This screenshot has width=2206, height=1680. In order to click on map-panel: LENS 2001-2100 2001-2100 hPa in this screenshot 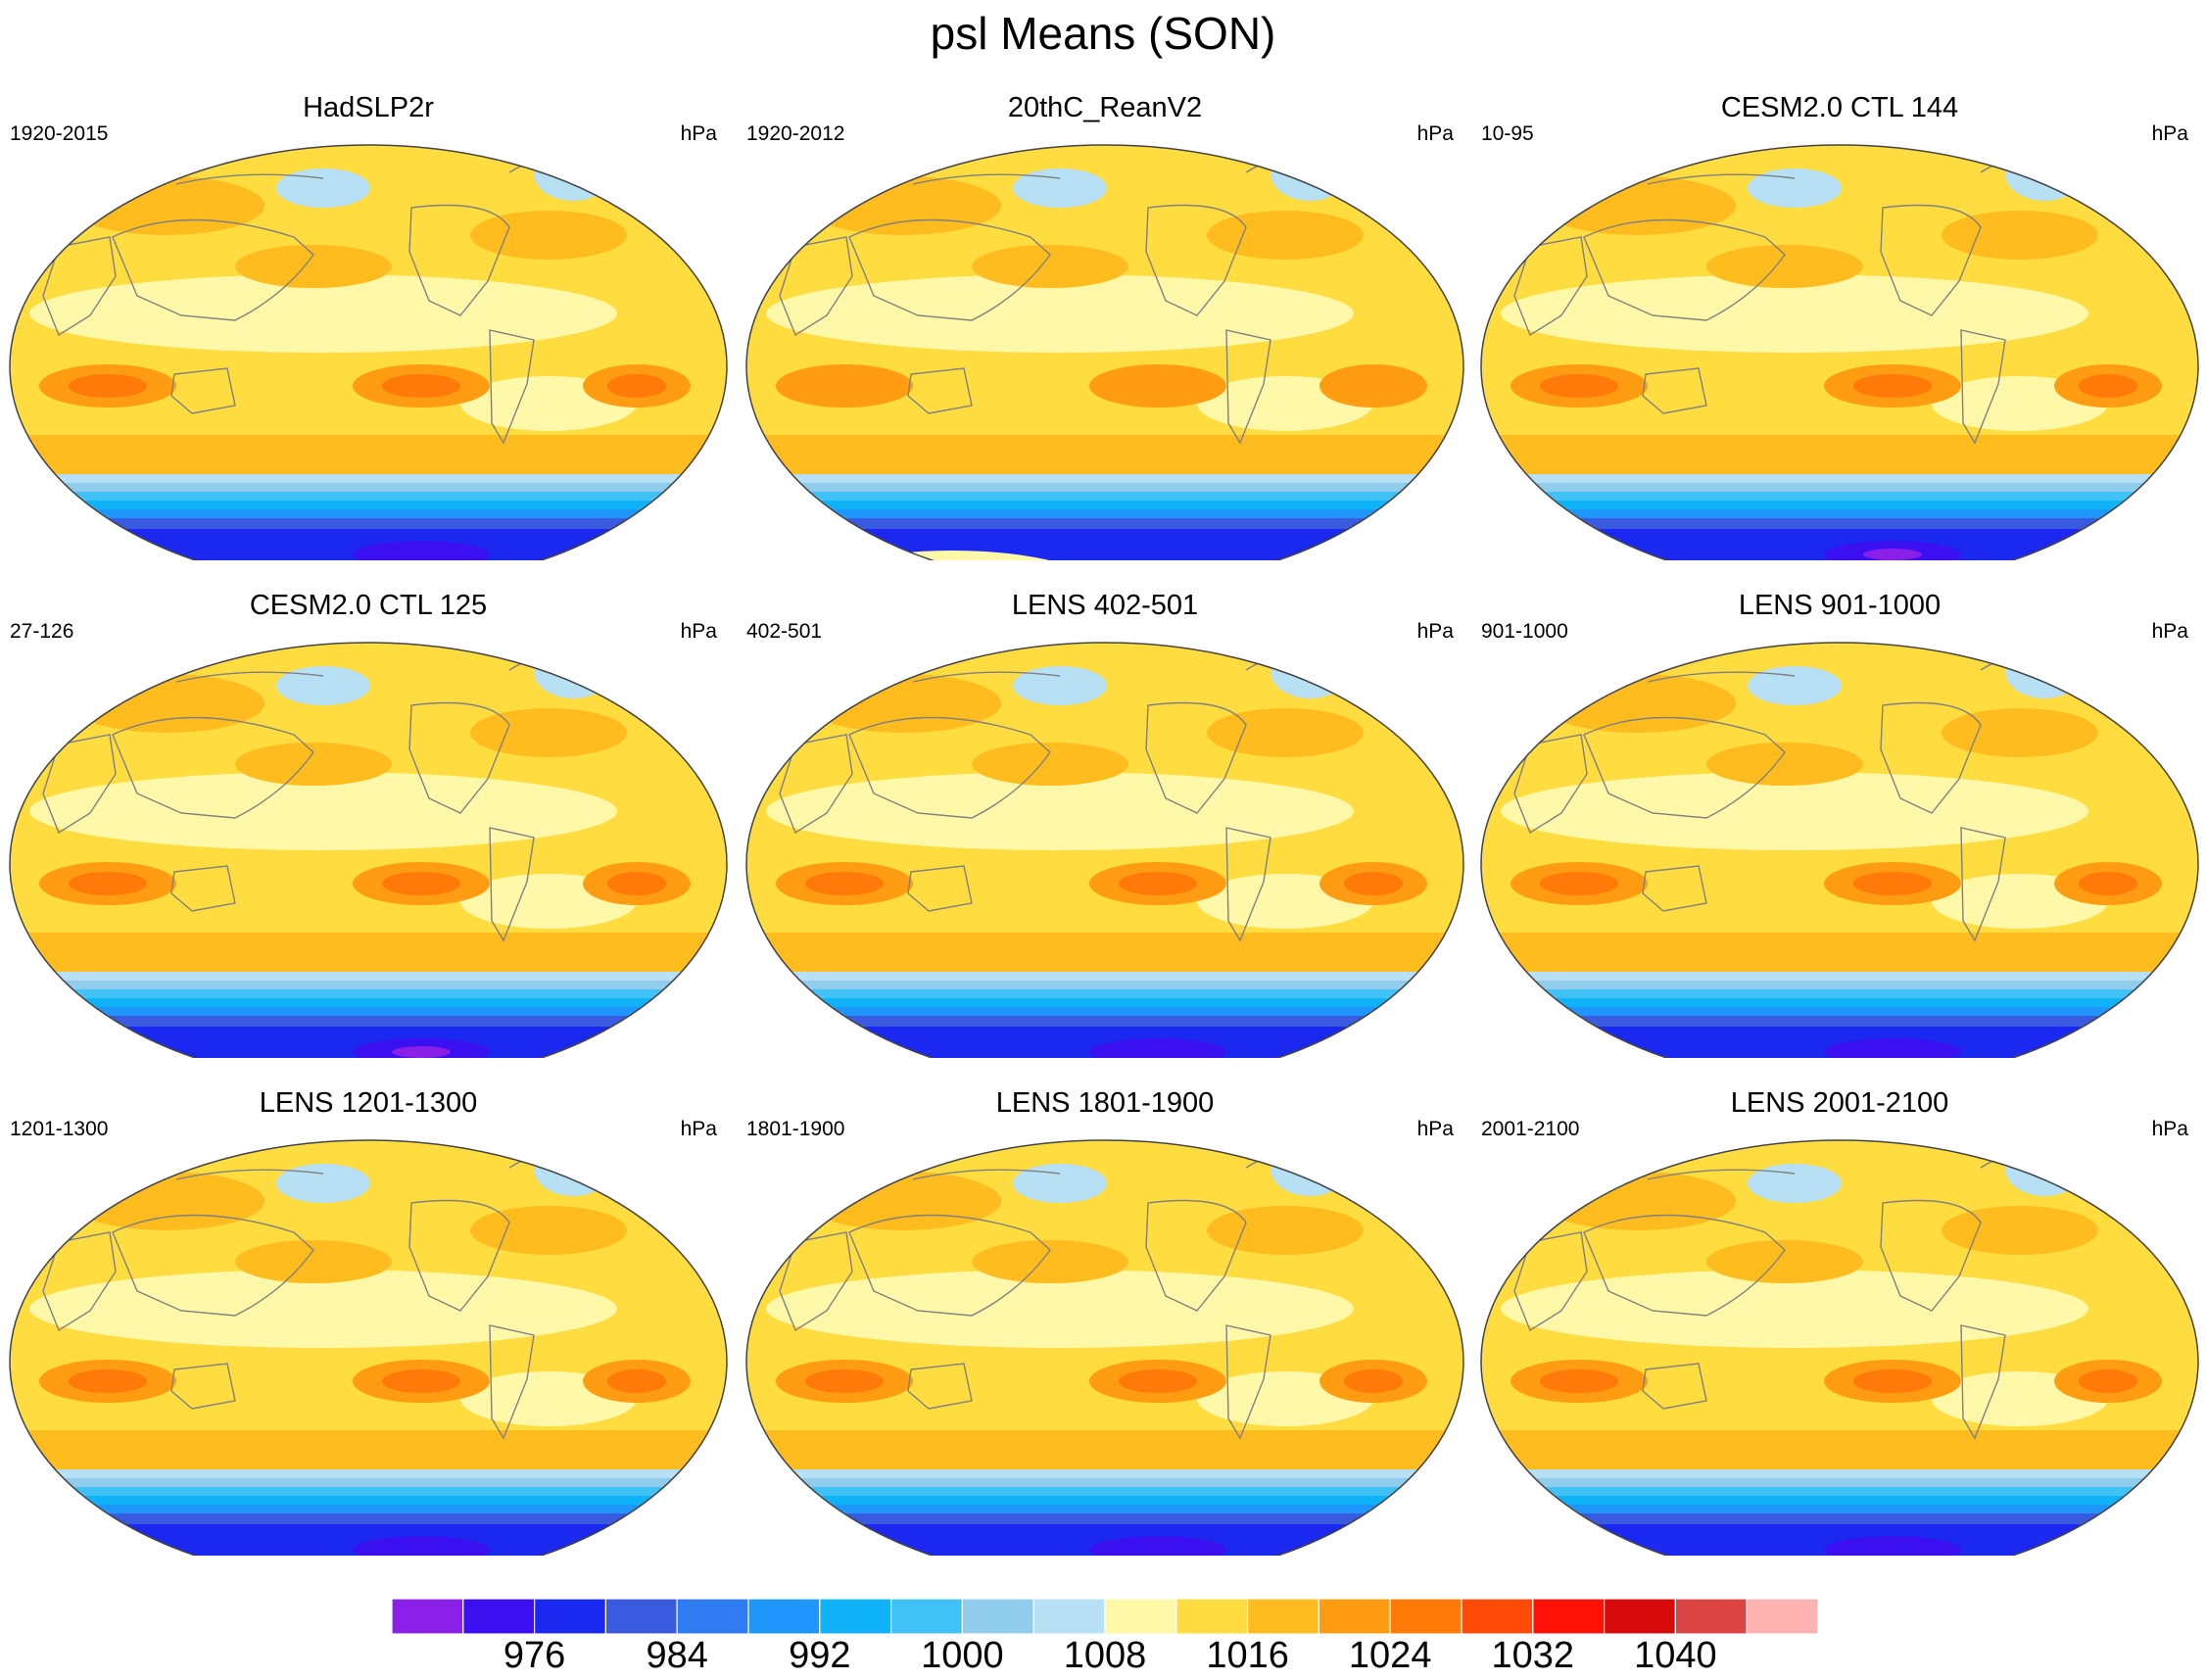, I will do `click(1838, 1320)`.